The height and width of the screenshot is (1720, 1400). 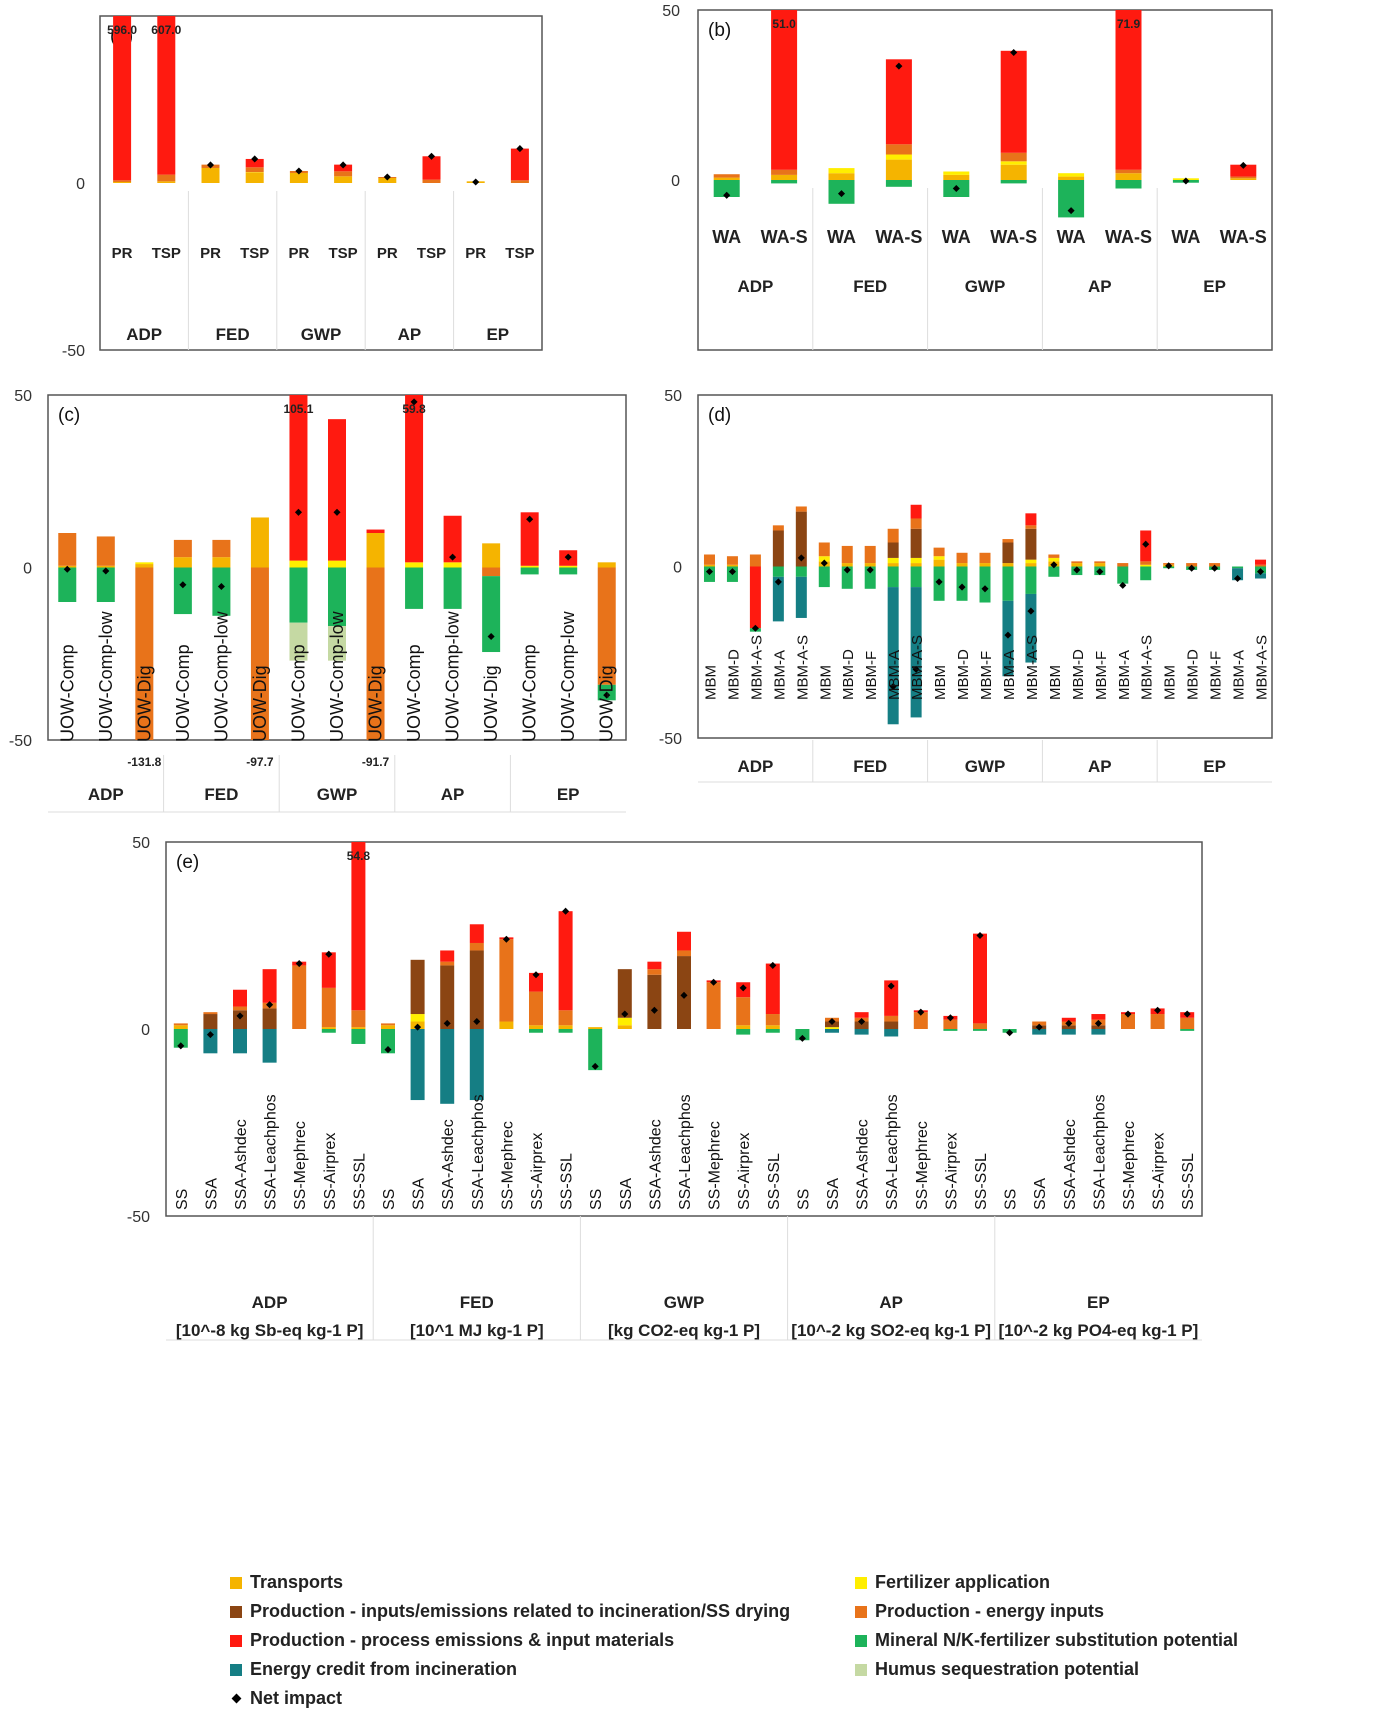 I want to click on y-tick-label: 0, so click(x=677, y=568).